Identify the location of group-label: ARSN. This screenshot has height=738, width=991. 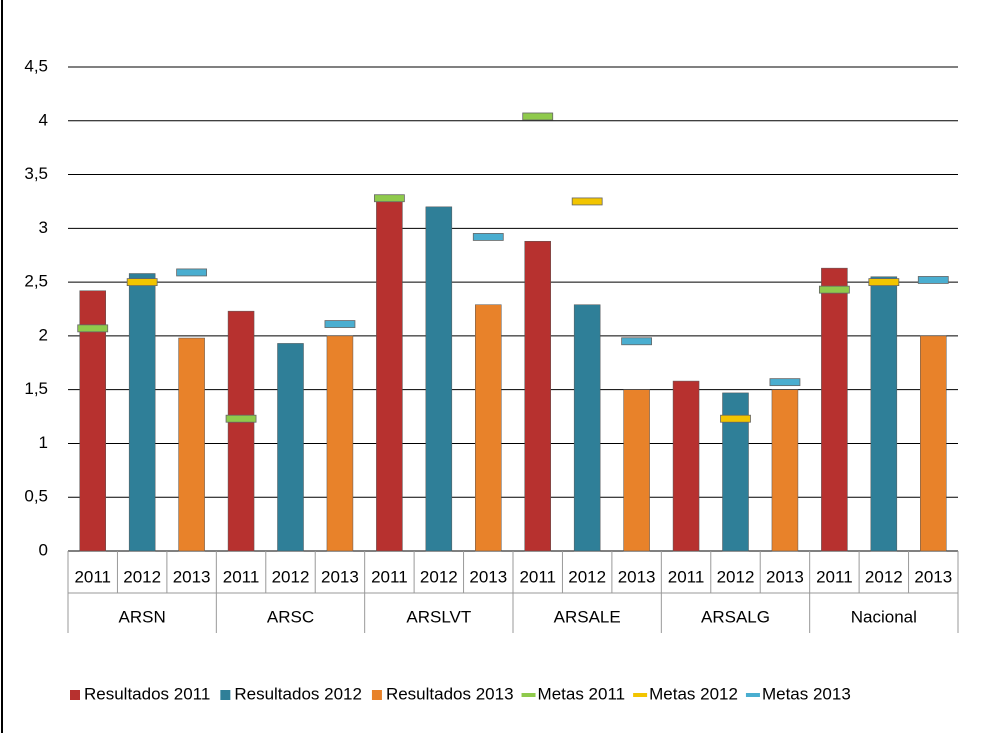
(142, 616).